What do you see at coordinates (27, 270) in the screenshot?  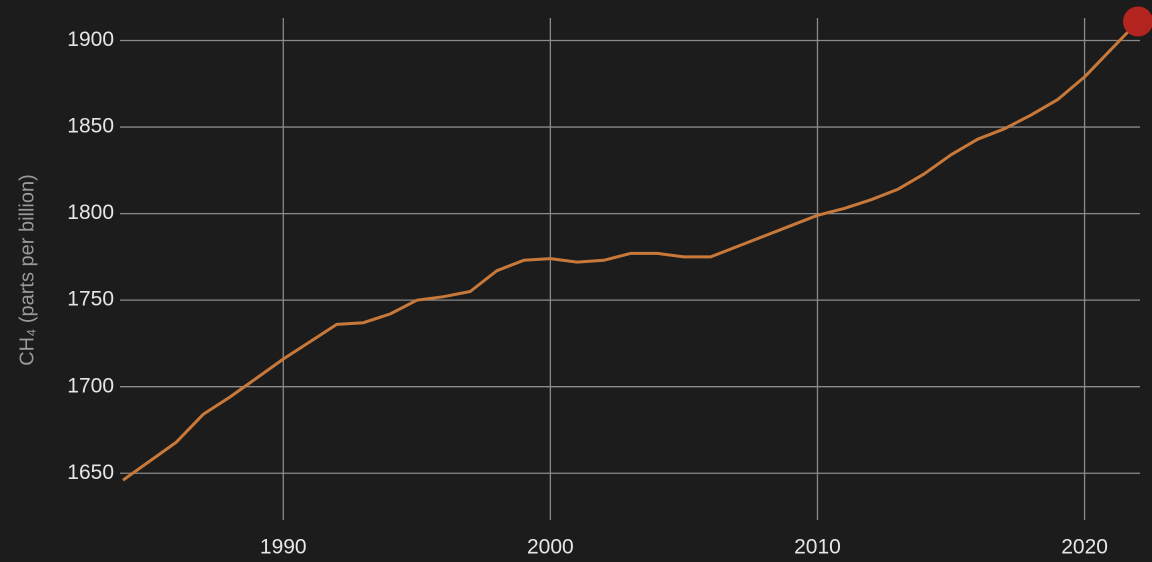 I see `y-axis-title: CH₄ (parts per billion)` at bounding box center [27, 270].